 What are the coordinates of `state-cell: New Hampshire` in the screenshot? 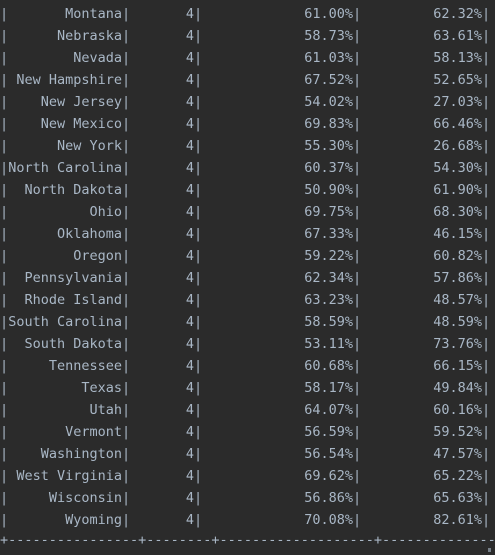 It's located at (69, 80).